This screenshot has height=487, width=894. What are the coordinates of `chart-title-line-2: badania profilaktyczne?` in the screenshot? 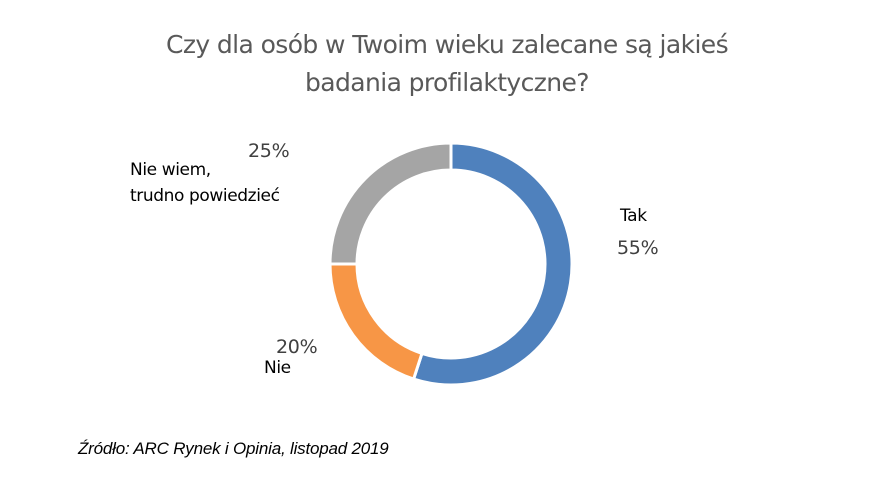 It's located at (447, 82).